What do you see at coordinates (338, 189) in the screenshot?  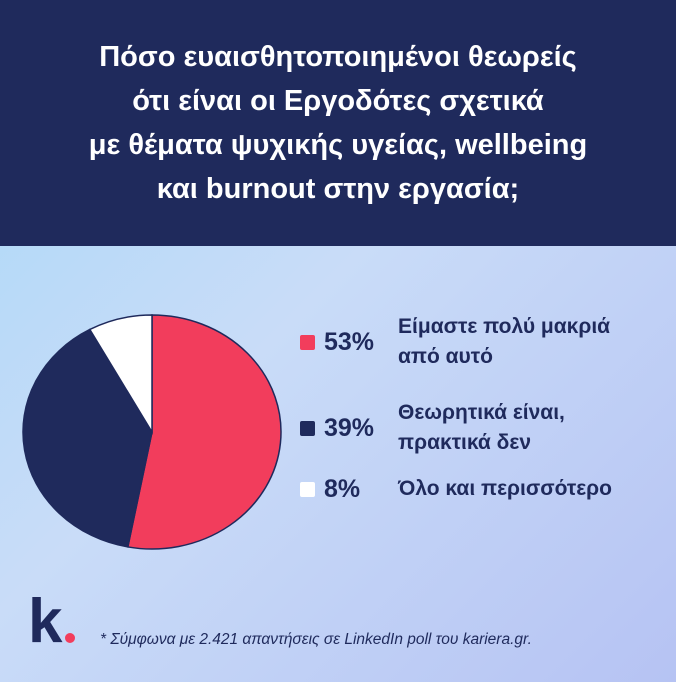 I see `title-line-4: και burnout στην εργασία;` at bounding box center [338, 189].